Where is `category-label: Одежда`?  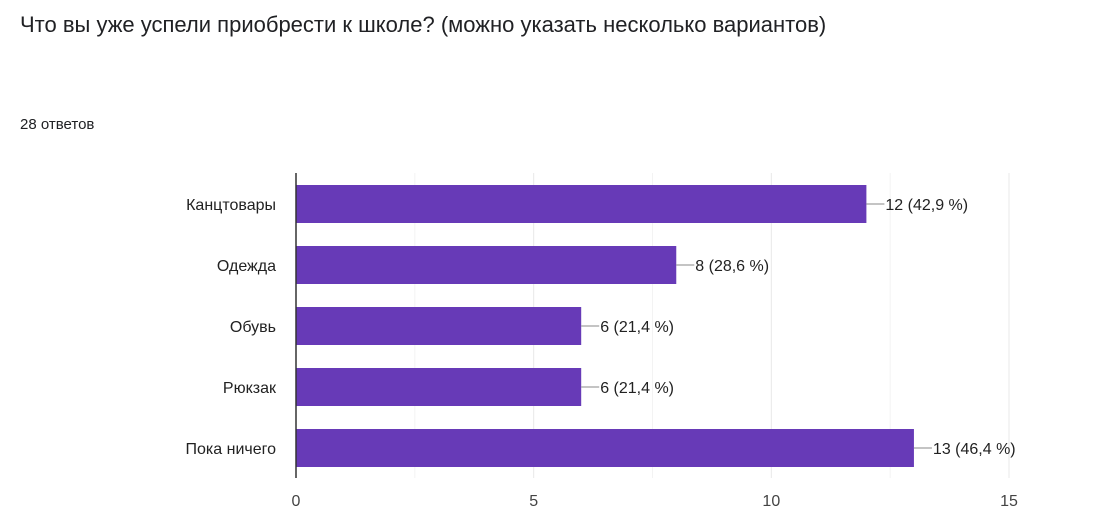
category-label: Одежда is located at coordinates (246, 266).